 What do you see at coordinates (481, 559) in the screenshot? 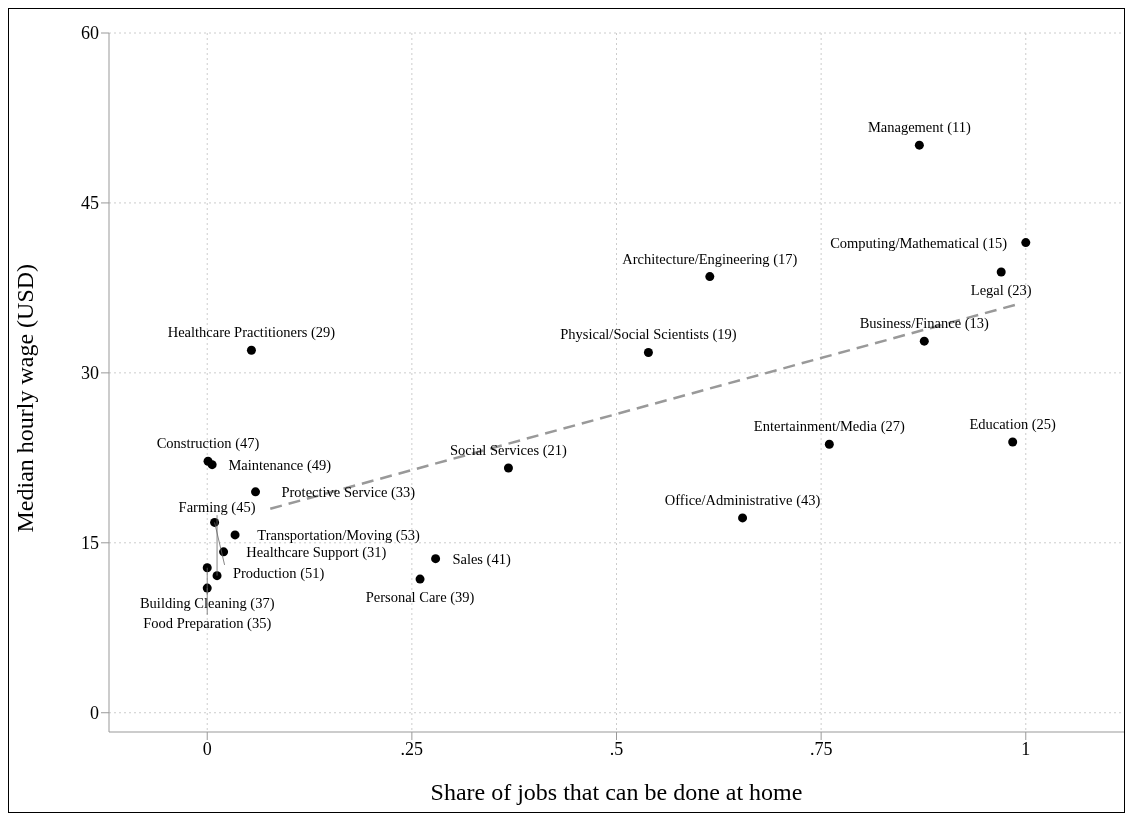
I see `annotation: Sales (41)` at bounding box center [481, 559].